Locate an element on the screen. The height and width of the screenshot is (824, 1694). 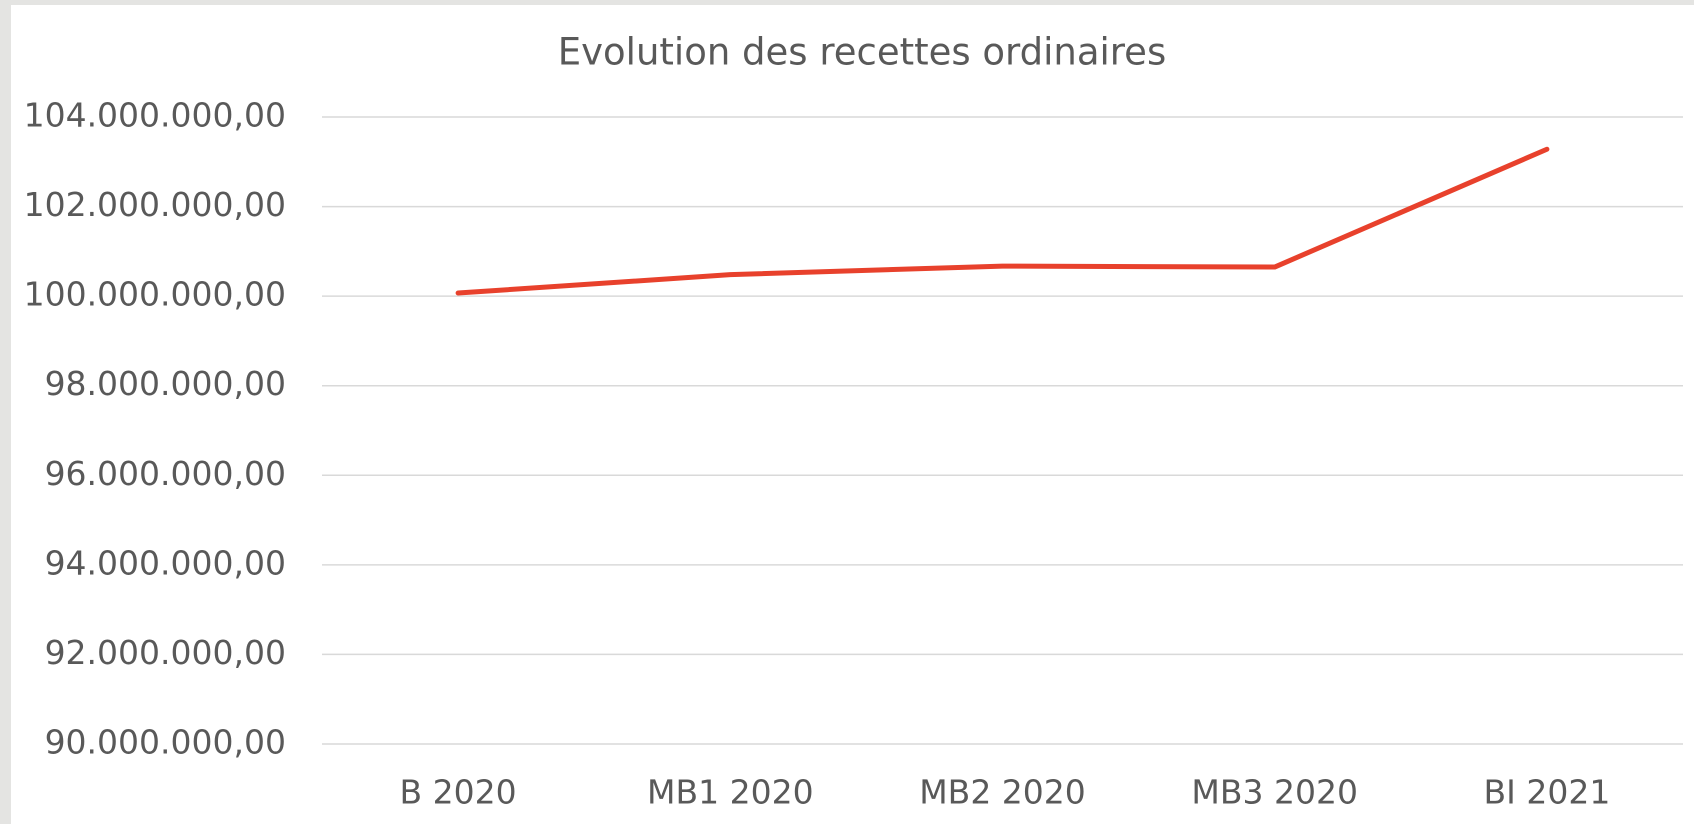
x-tick-label: B 2020 is located at coordinates (458, 792).